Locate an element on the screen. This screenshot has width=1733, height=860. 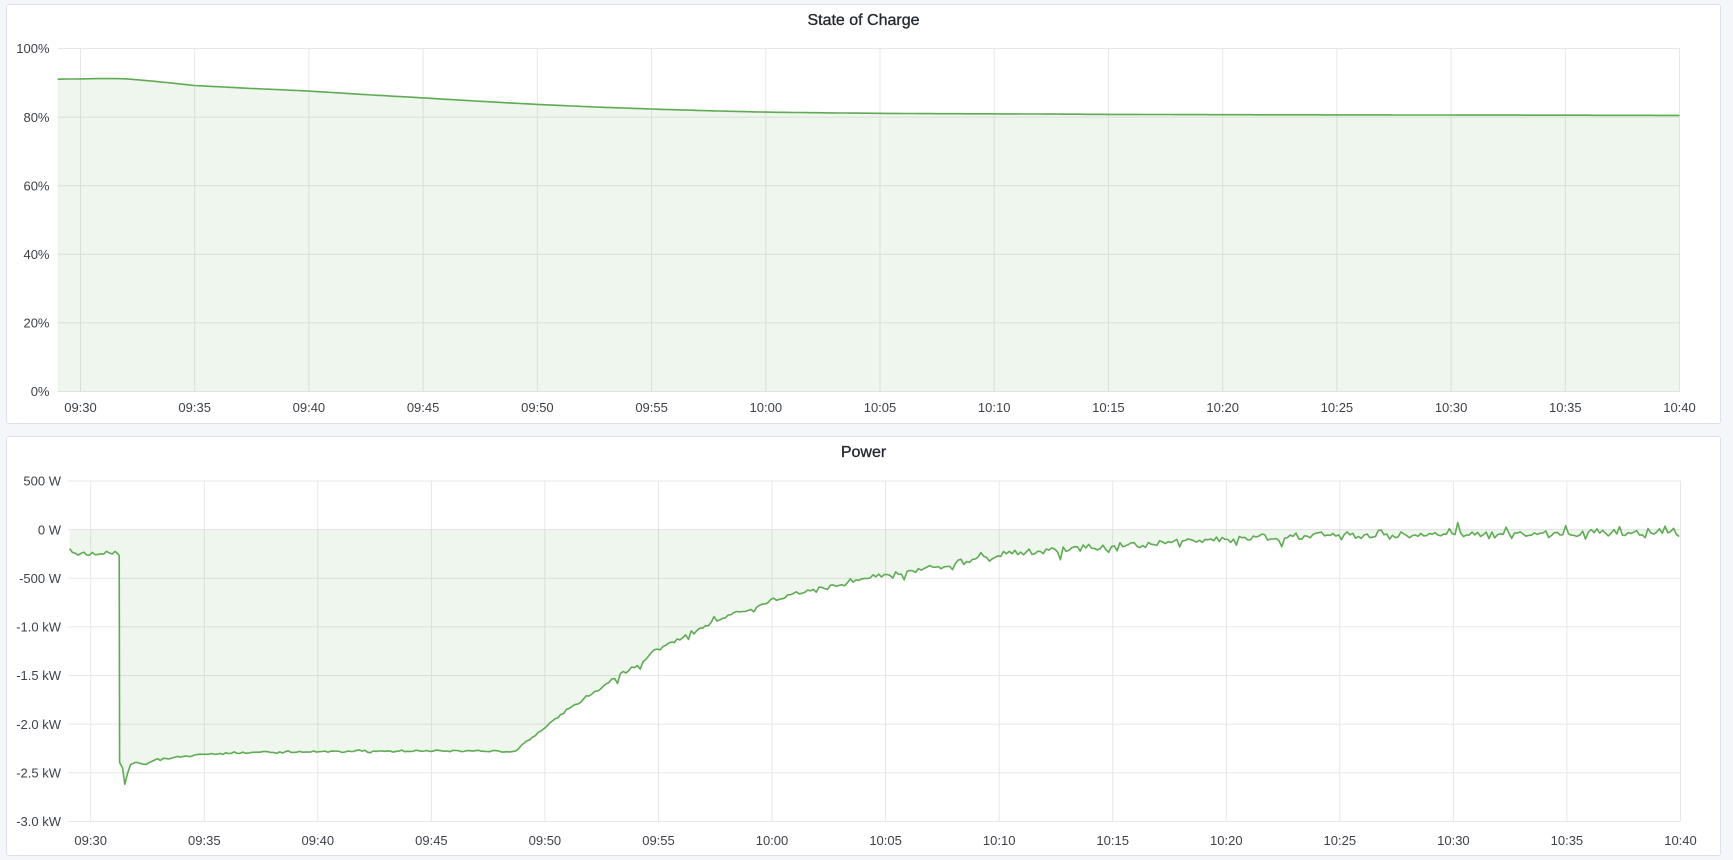
svg-text: 40% is located at coordinates (36, 254).